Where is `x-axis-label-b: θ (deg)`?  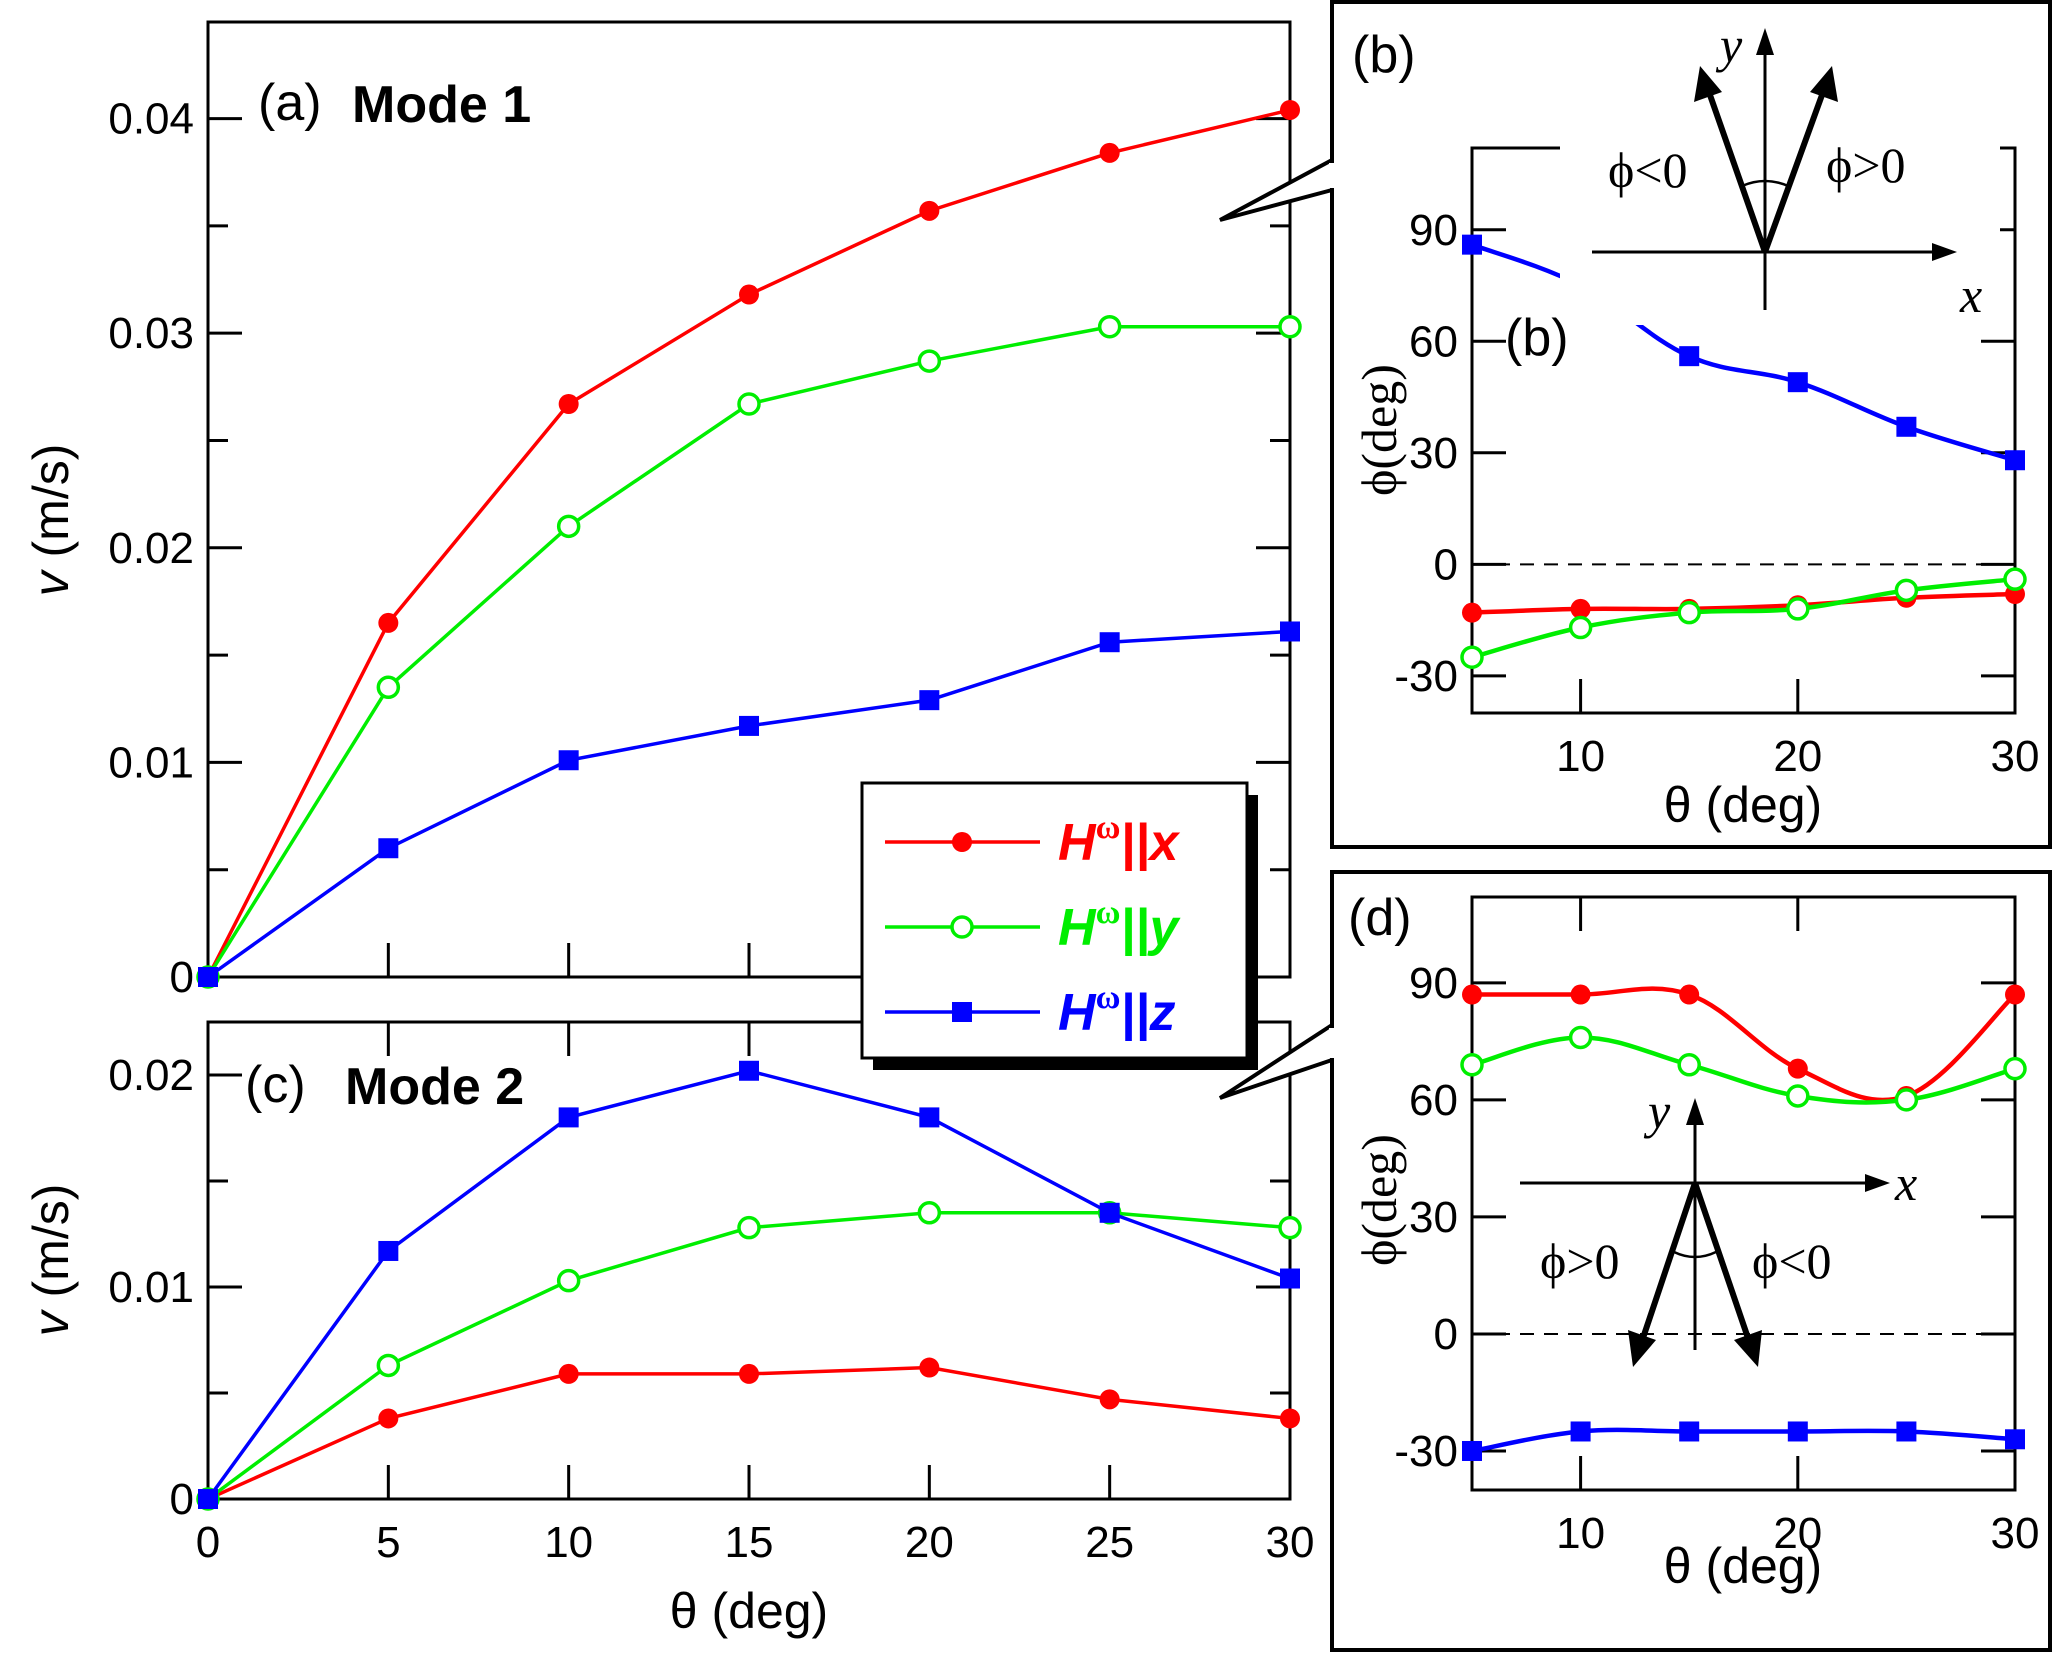 x-axis-label-b: θ (deg) is located at coordinates (1743, 805).